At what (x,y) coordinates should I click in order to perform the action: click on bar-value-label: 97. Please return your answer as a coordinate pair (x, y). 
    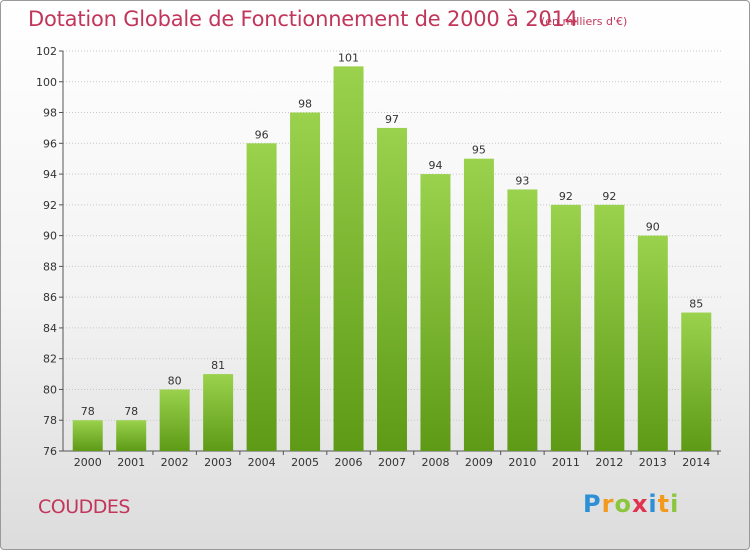
    Looking at the image, I should click on (392, 119).